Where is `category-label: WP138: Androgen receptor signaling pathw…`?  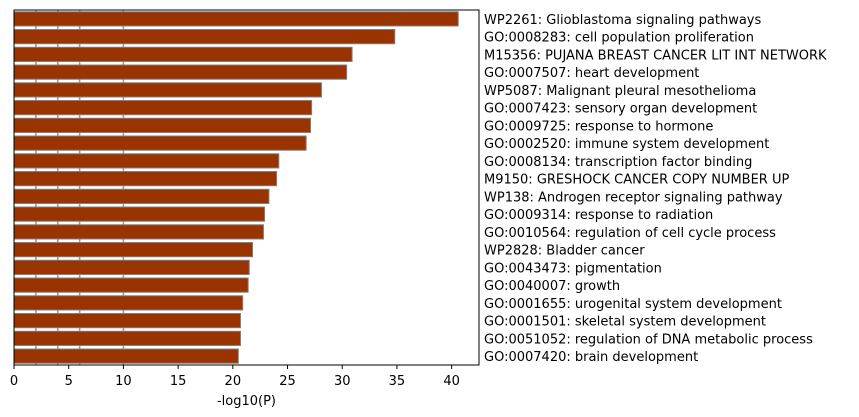
category-label: WP138: Androgen receptor signaling pathw… is located at coordinates (633, 197).